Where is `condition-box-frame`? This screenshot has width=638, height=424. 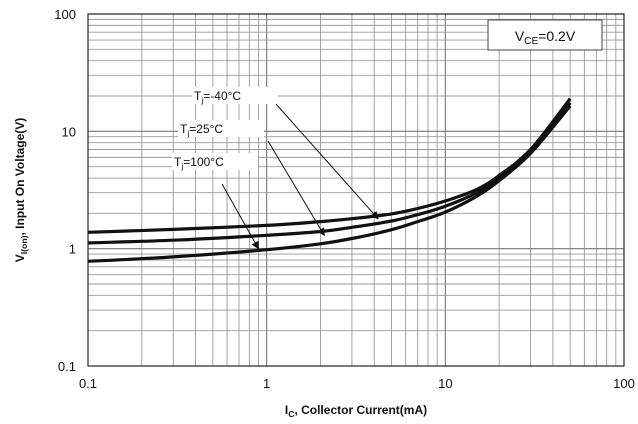 condition-box-frame is located at coordinates (545, 35).